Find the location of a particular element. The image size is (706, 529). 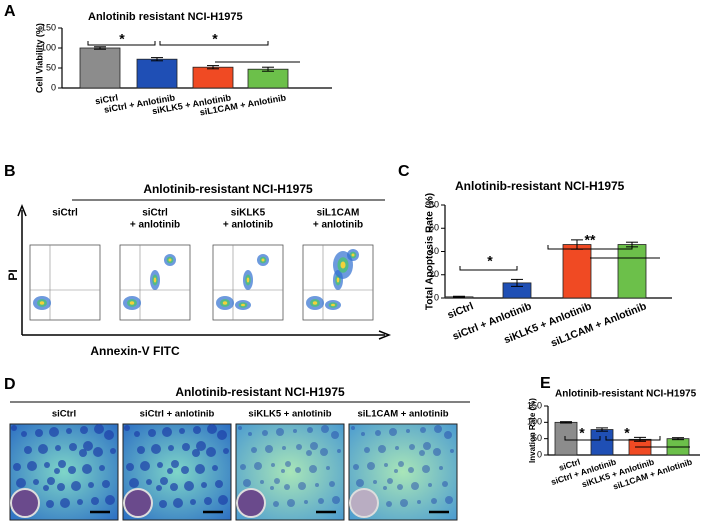

y-axis-label: Invation Rate (%) is located at coordinates (532, 430).